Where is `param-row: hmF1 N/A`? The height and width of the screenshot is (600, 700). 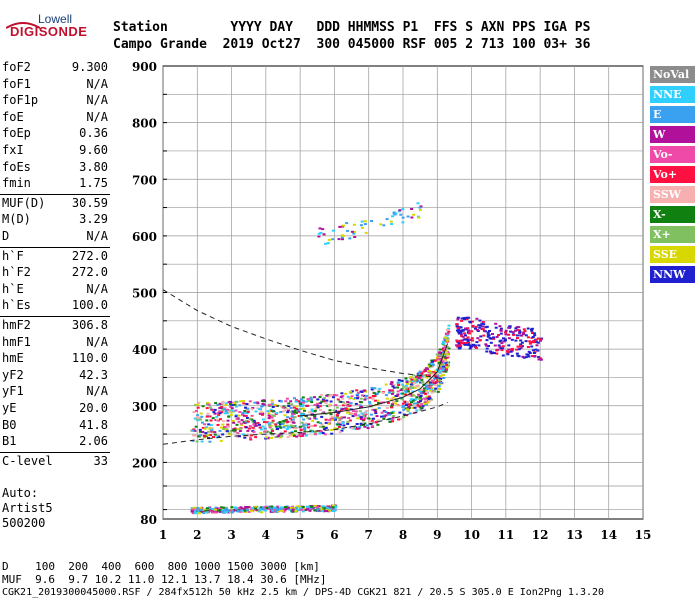
param-row: hmF1 N/A is located at coordinates (55, 343).